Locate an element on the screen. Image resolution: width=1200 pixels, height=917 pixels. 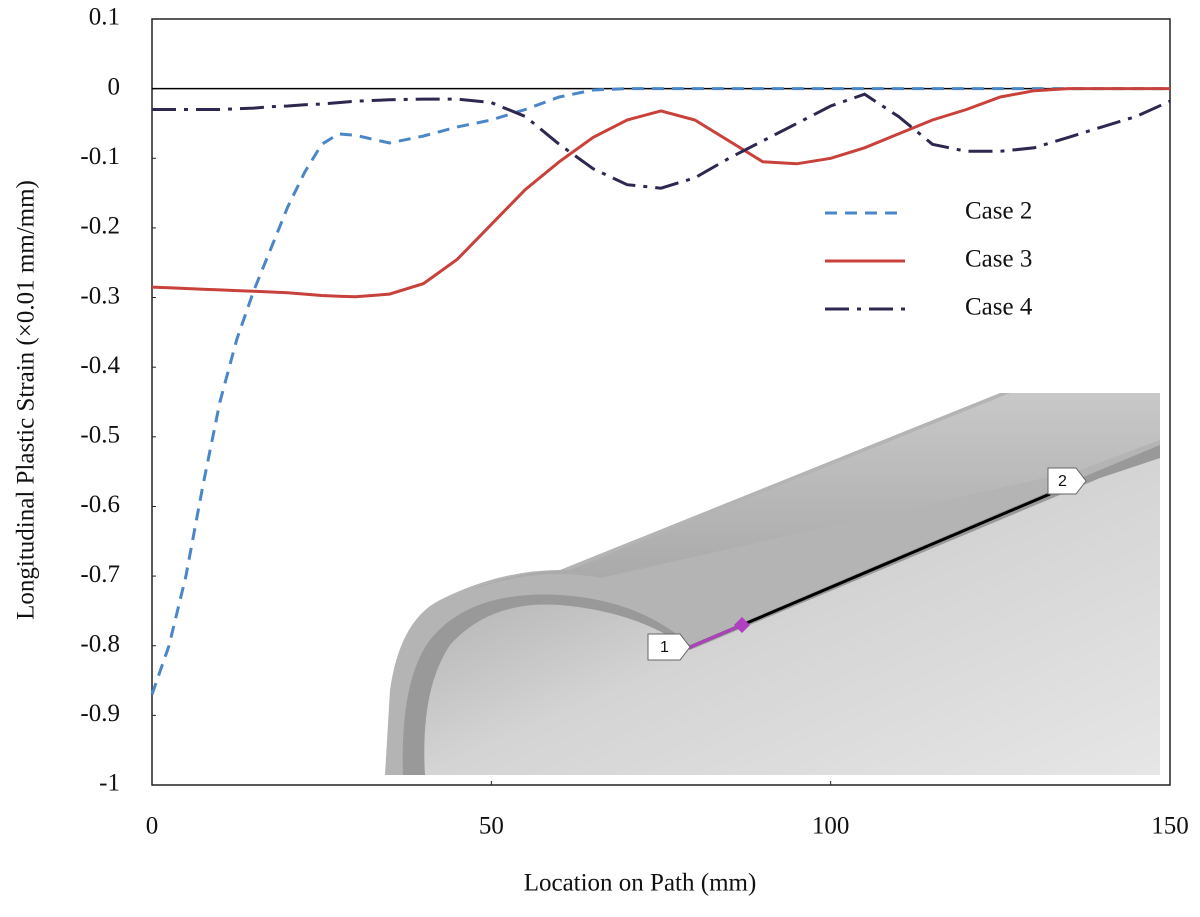
legend-label: Case 4 is located at coordinates (999, 307).